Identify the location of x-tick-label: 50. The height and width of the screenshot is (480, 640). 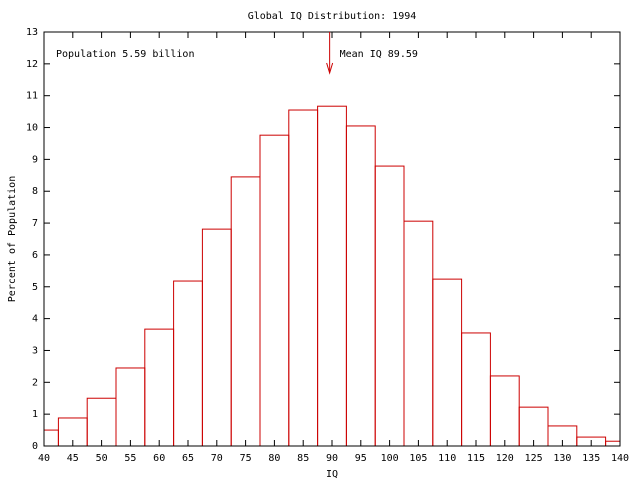
(102, 458).